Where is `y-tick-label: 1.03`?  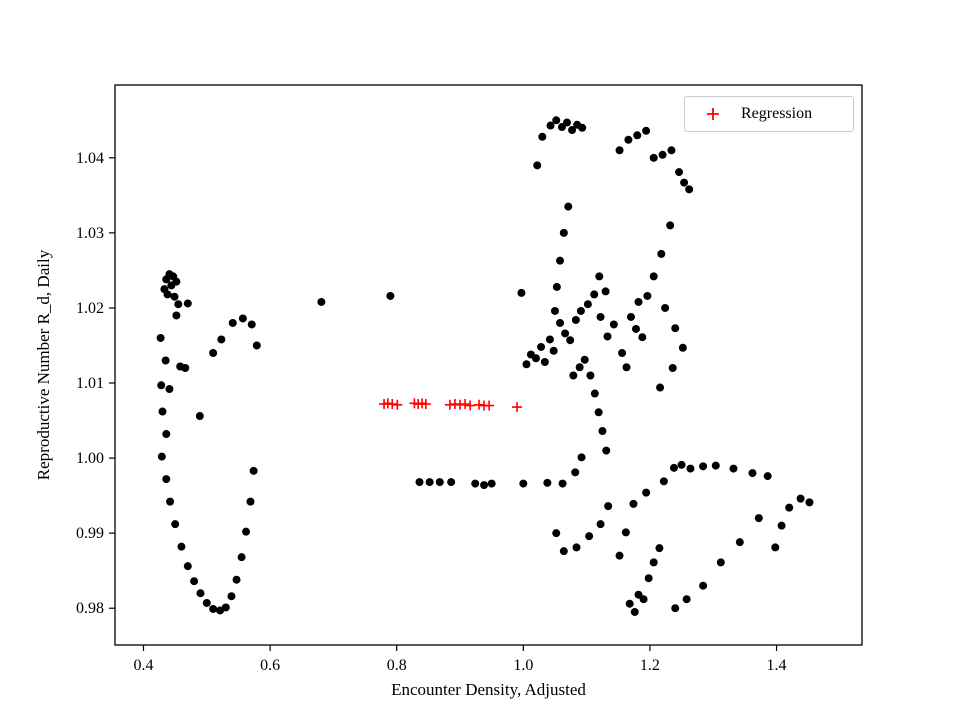 y-tick-label: 1.03 is located at coordinates (90, 233).